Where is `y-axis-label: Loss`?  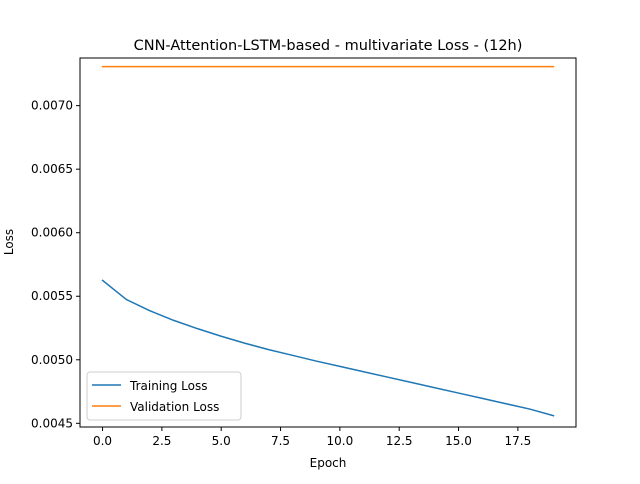 y-axis-label: Loss is located at coordinates (9, 242).